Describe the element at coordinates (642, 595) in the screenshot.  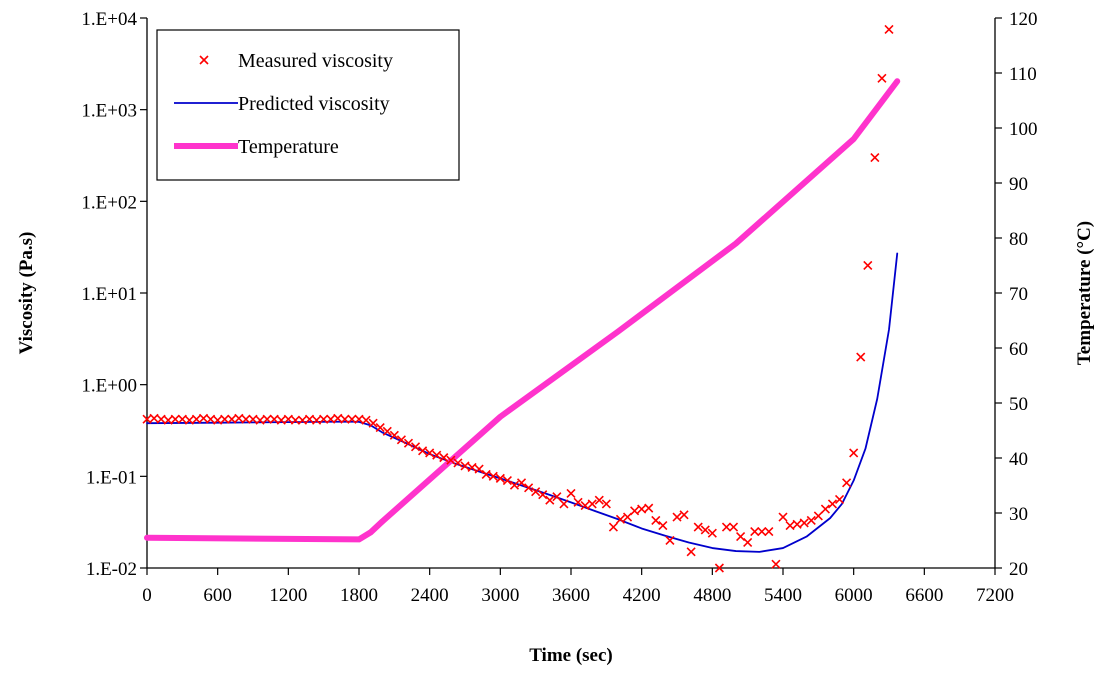
I see `x-tick-label: 4200` at that location.